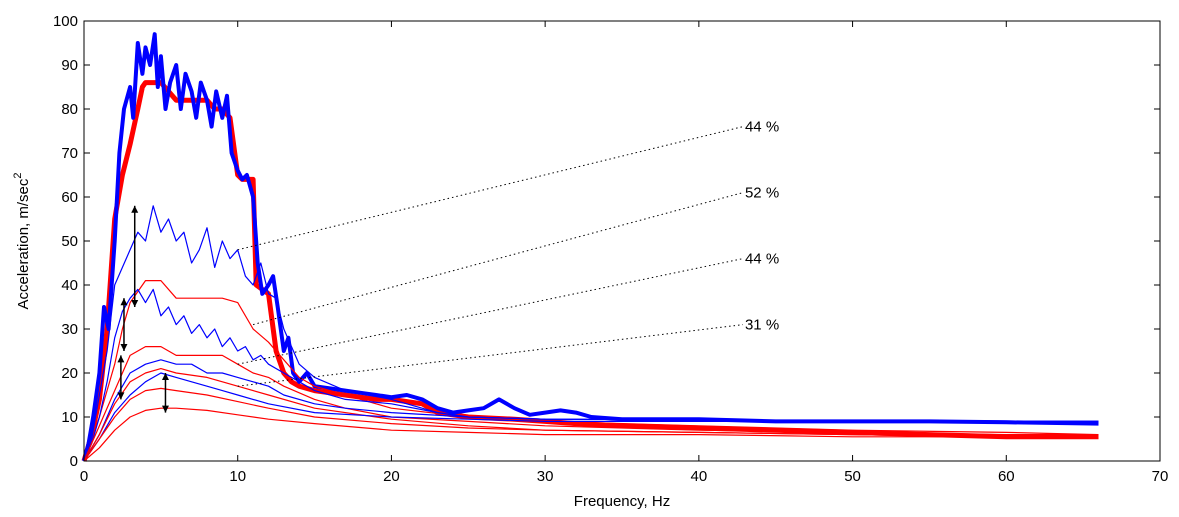 This screenshot has height=517, width=1179. What do you see at coordinates (143, 309) in the screenshot?
I see `difference-arrows` at bounding box center [143, 309].